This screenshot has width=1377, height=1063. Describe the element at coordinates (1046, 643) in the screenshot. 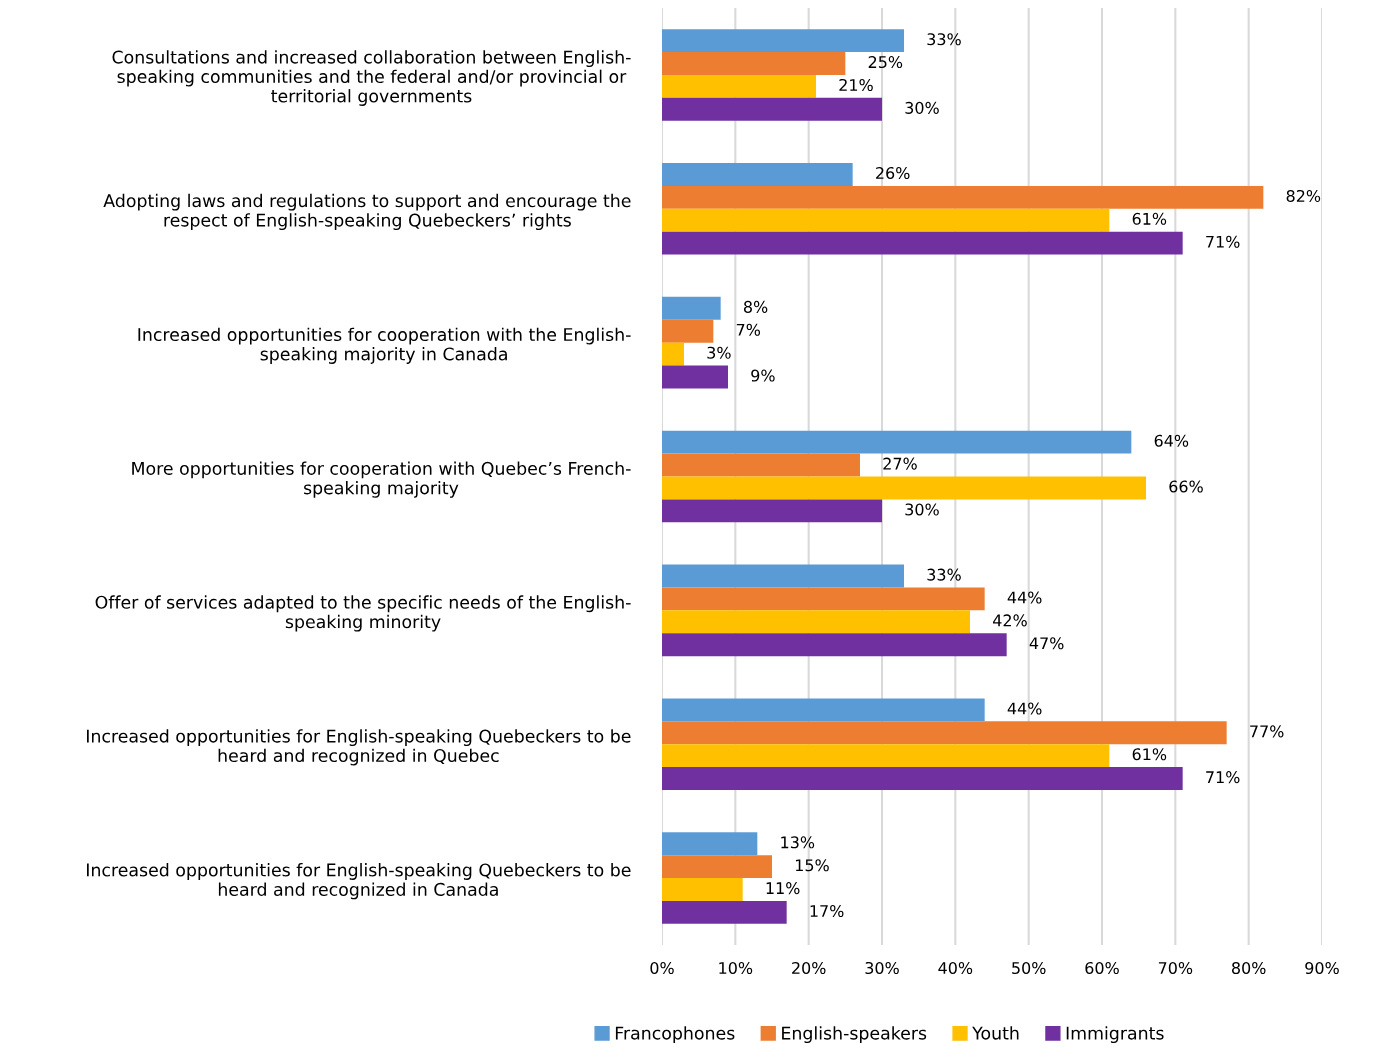

I see `data-label: 47%` at that location.